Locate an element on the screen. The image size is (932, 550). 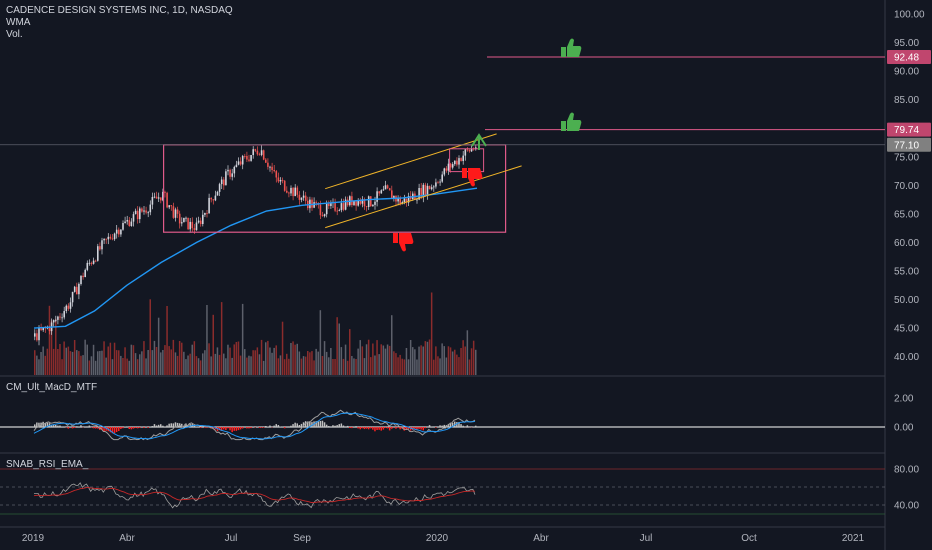
rsi-pane-label: SNAB_RSI_EMA_ is located at coordinates (47, 464).